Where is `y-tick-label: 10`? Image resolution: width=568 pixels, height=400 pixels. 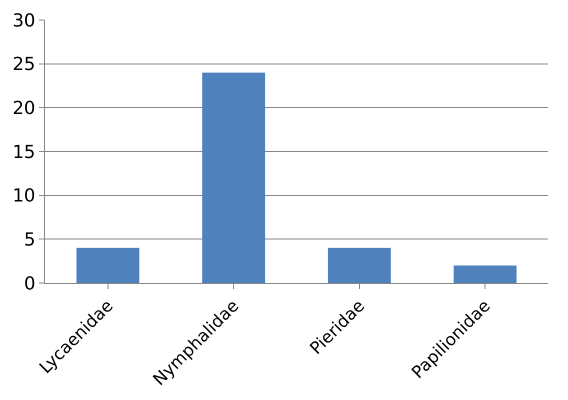 y-tick-label: 10 is located at coordinates (24, 196).